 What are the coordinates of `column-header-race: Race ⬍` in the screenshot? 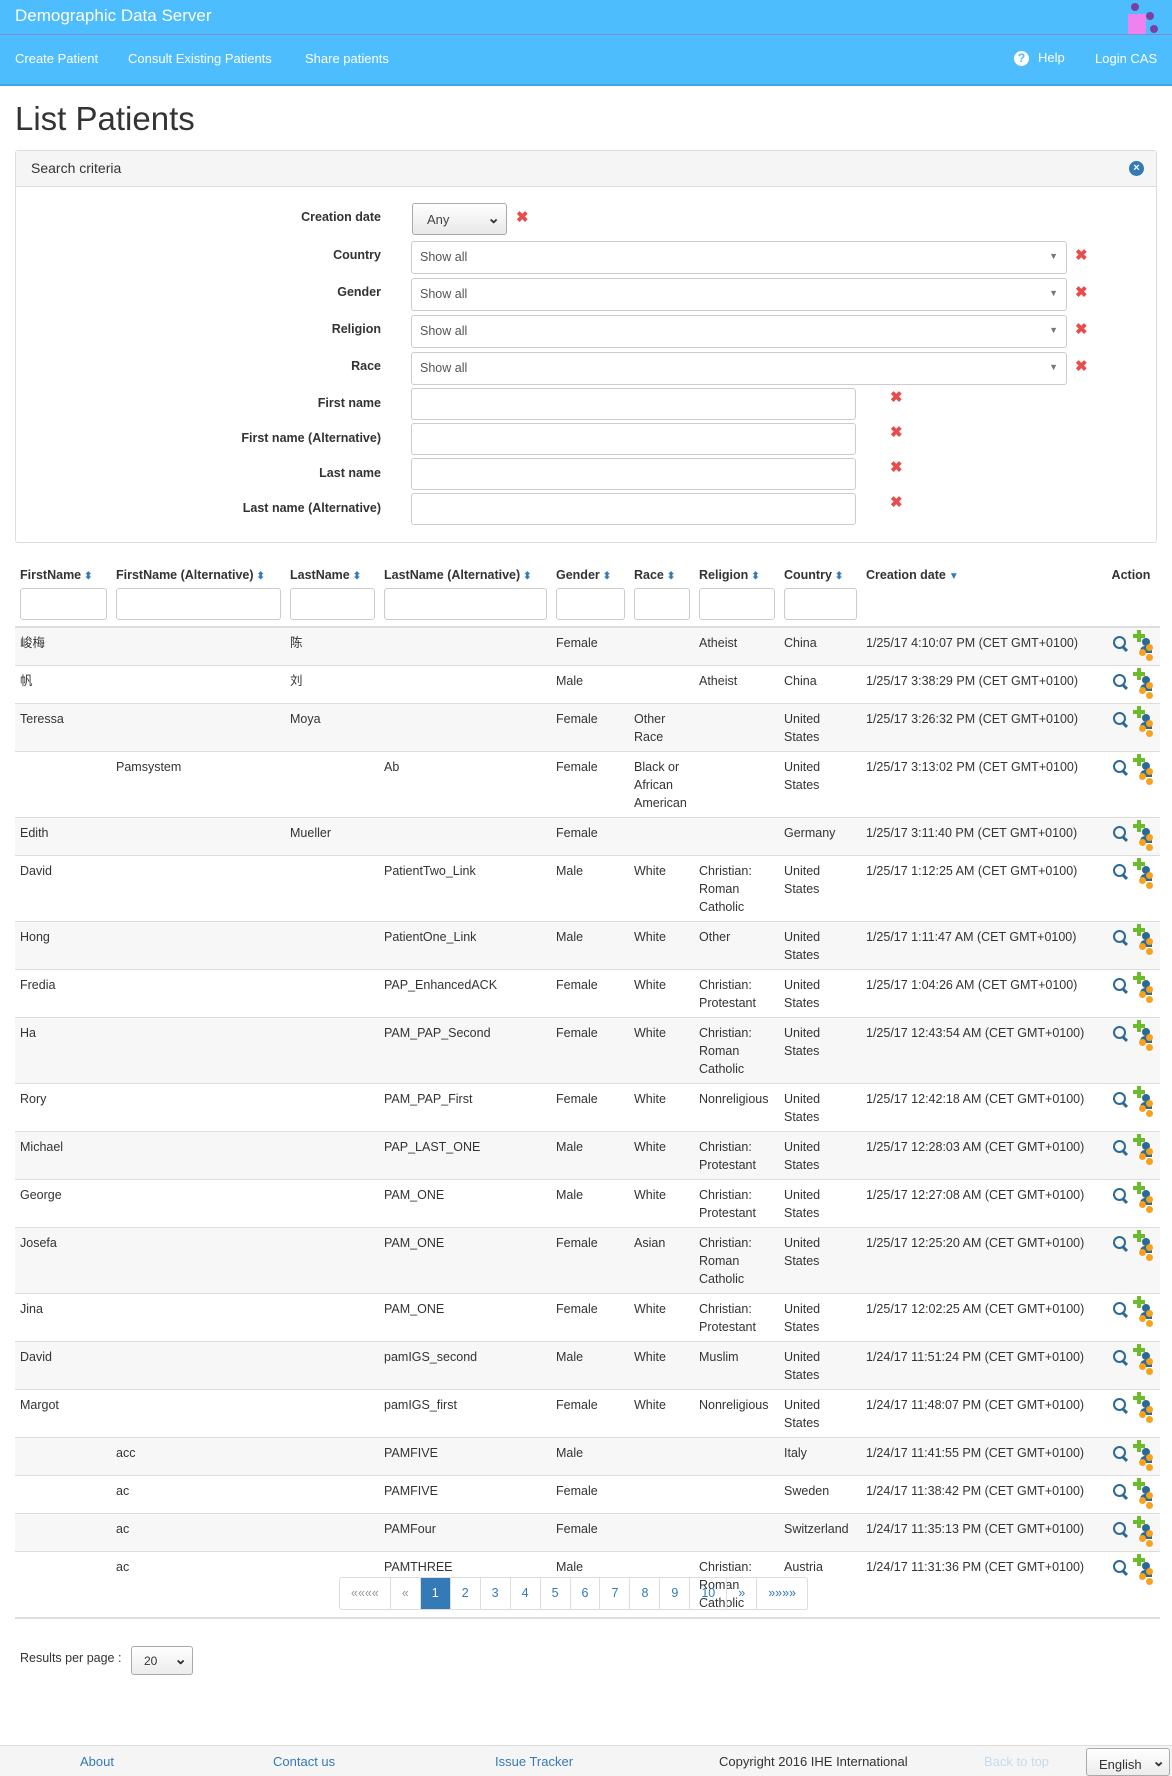 It's located at (661, 593).